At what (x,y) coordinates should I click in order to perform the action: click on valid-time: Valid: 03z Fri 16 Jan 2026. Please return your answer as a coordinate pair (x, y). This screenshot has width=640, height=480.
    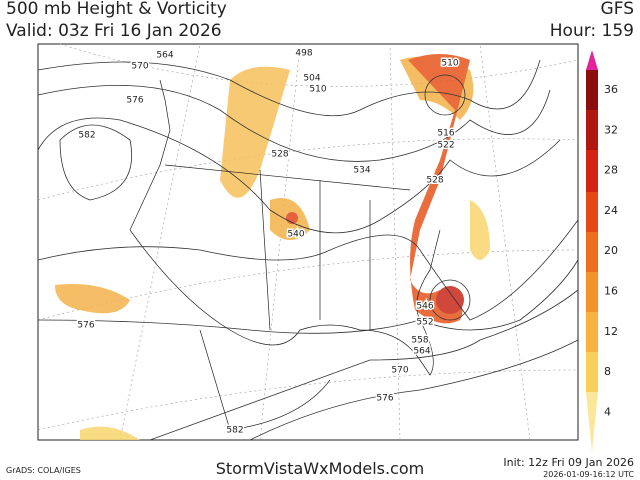
    Looking at the image, I should click on (114, 31).